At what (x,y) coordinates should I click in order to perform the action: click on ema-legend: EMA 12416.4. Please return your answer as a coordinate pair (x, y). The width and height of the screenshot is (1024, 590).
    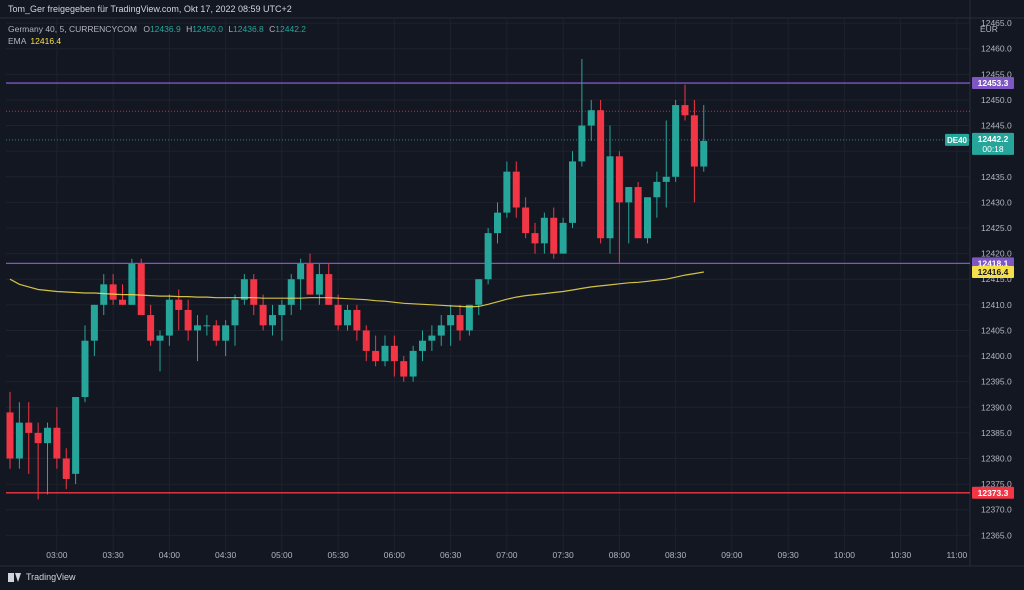
    Looking at the image, I should click on (34, 41).